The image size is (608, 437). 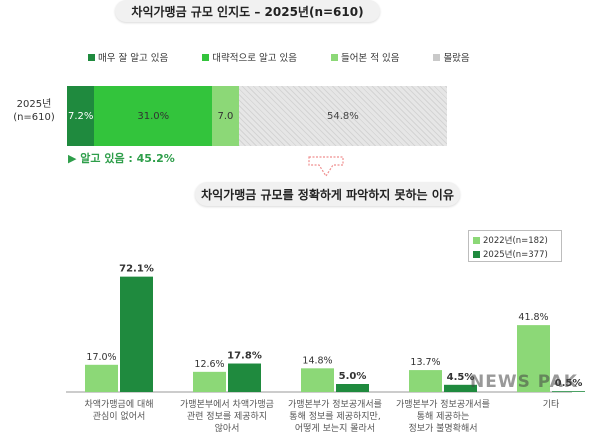 What do you see at coordinates (34, 117) in the screenshot?
I see `row-label-n: (n=610)` at bounding box center [34, 117].